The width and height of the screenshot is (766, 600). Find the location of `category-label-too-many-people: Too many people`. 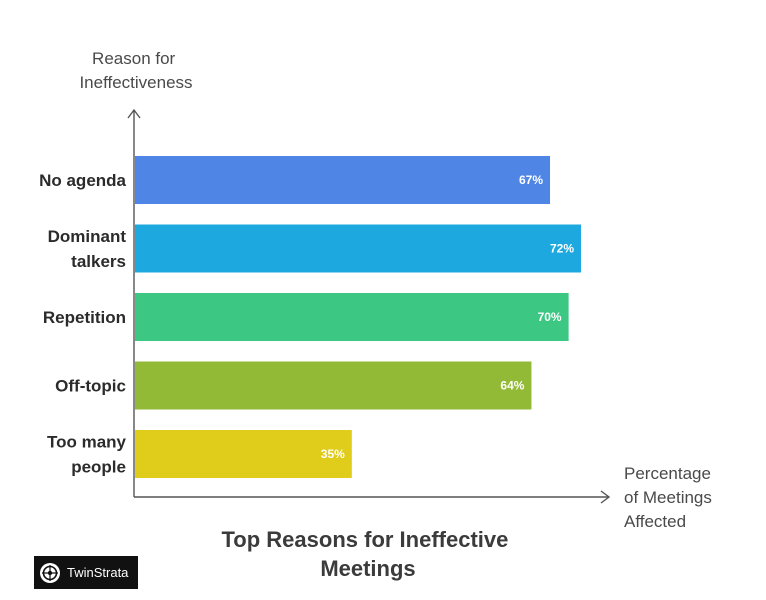

category-label-too-many-people: Too many people is located at coordinates (87, 455).